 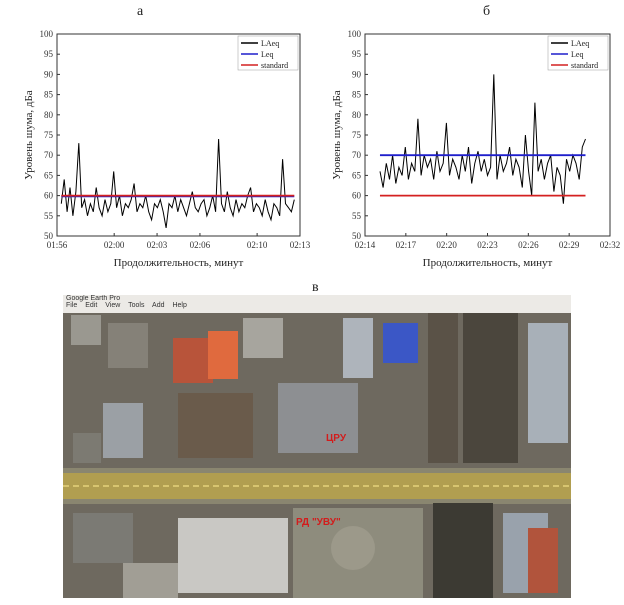 I want to click on x-tick-label: 02:29, so click(x=569, y=245).